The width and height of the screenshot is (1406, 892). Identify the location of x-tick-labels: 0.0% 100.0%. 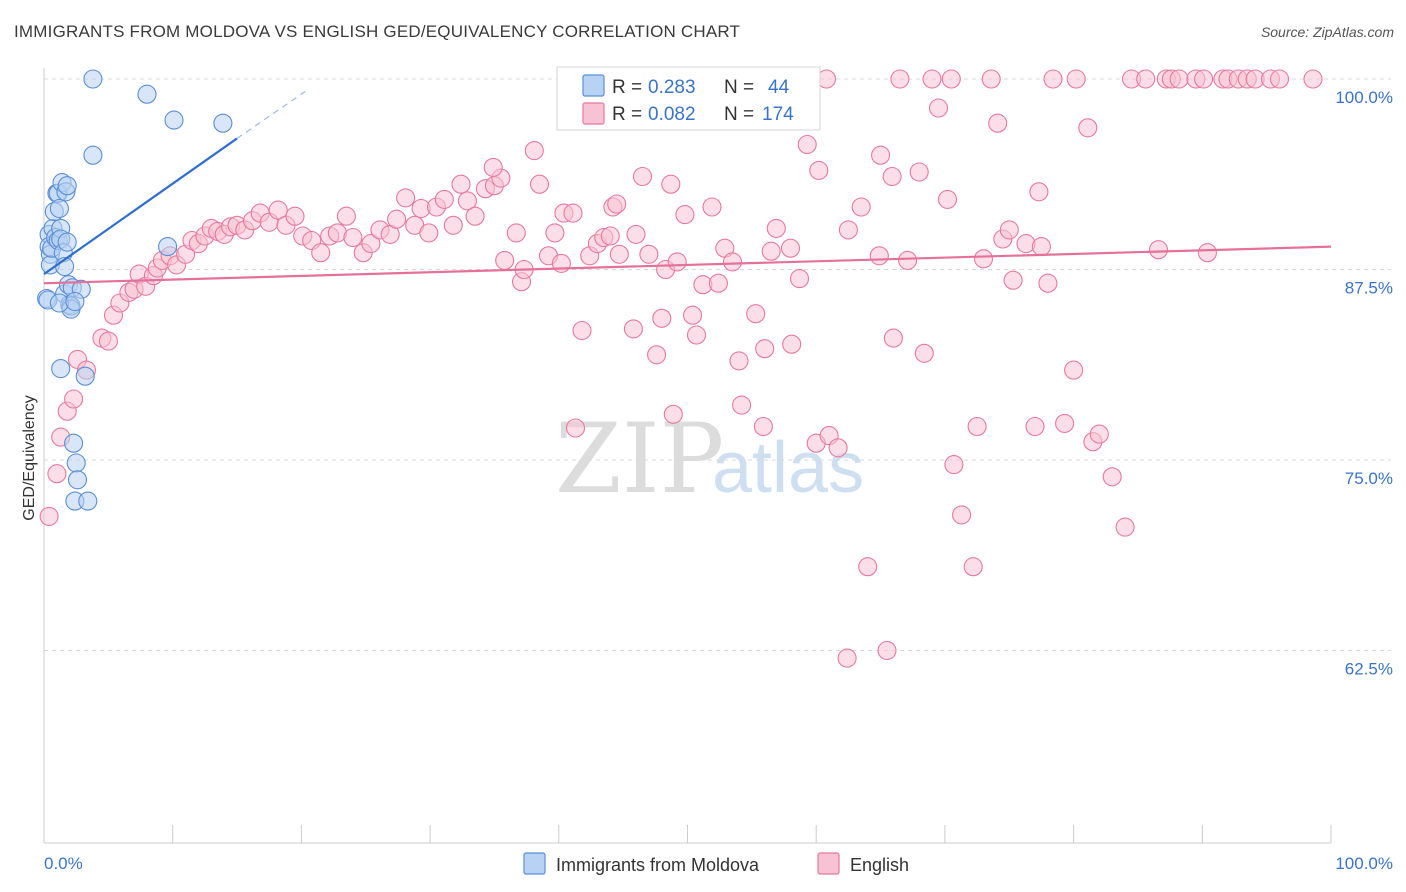
(718, 863).